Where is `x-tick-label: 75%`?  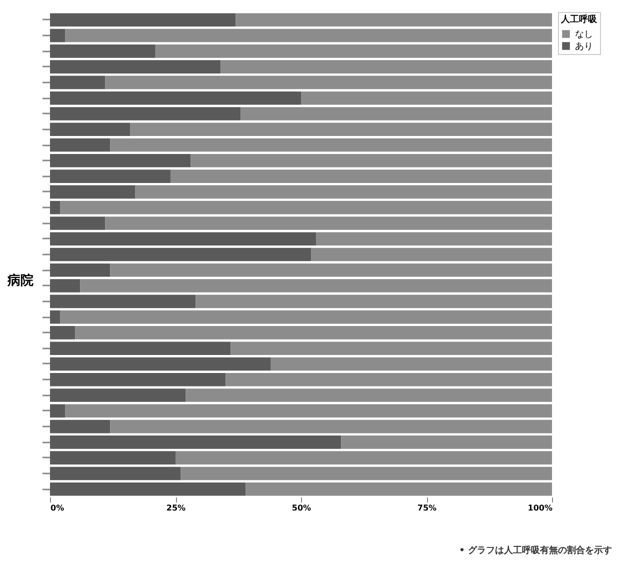 x-tick-label: 75% is located at coordinates (427, 508).